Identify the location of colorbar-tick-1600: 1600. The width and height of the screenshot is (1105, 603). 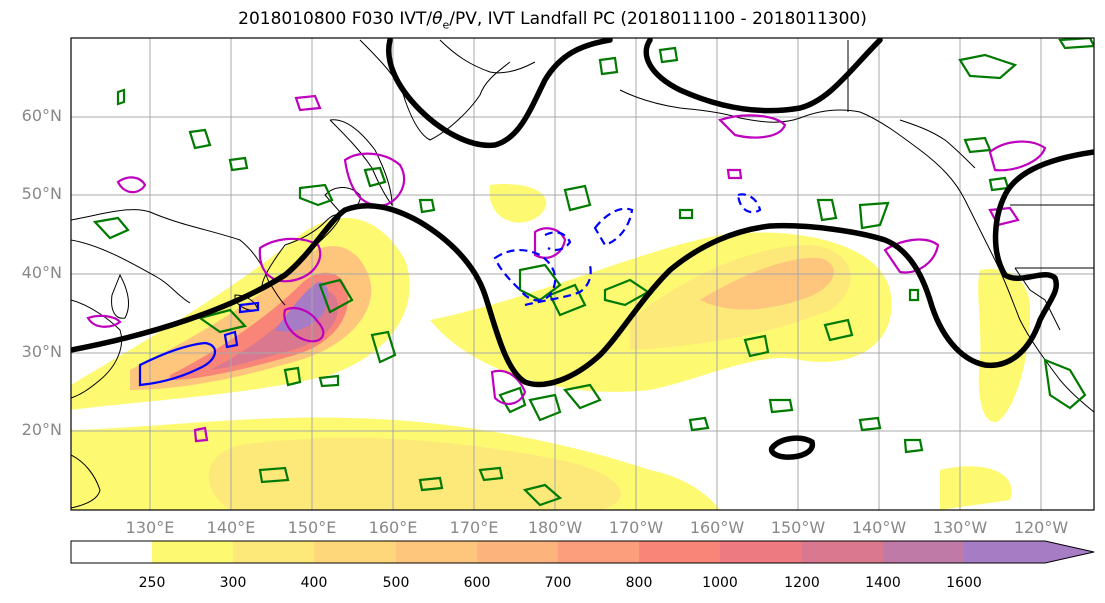
(964, 583).